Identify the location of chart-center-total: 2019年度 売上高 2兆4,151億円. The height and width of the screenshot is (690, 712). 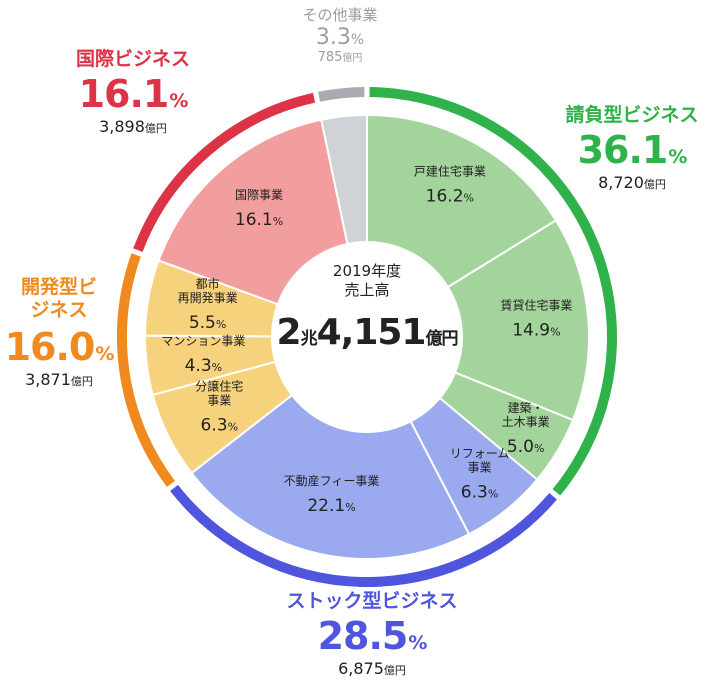
(367, 308).